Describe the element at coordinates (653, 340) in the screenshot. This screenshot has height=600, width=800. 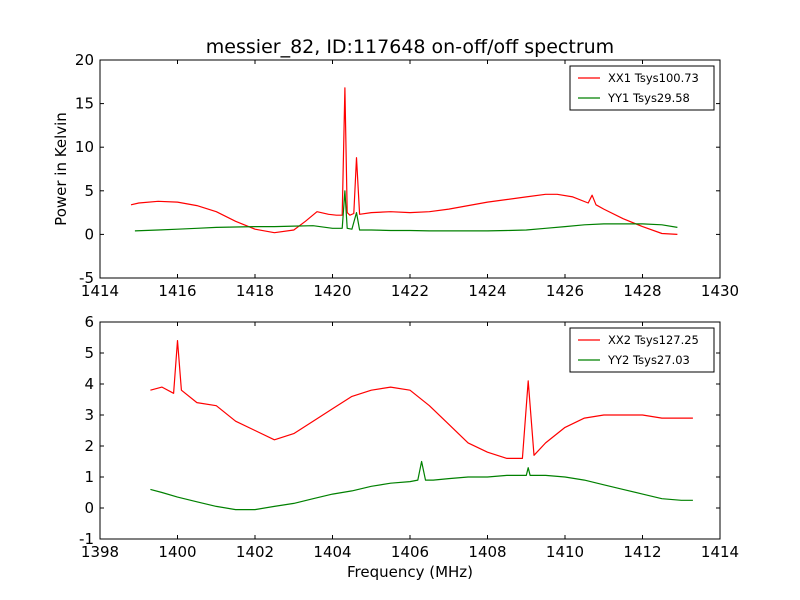
I see `legend-entry: XX2 Tsys127.25` at that location.